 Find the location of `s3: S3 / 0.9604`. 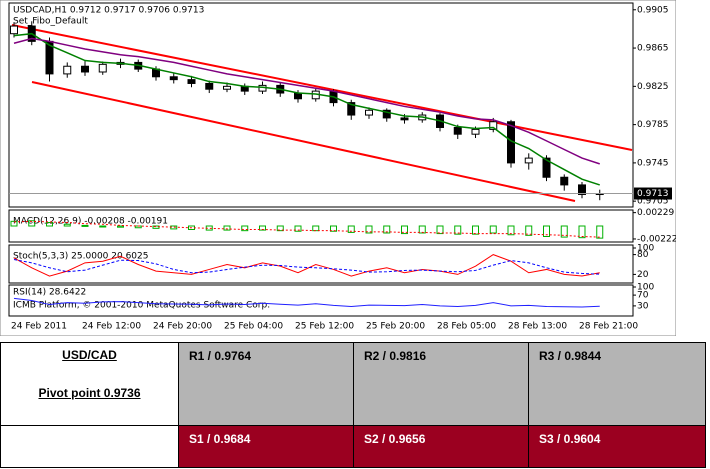

s3: S3 / 0.9604 is located at coordinates (570, 439).